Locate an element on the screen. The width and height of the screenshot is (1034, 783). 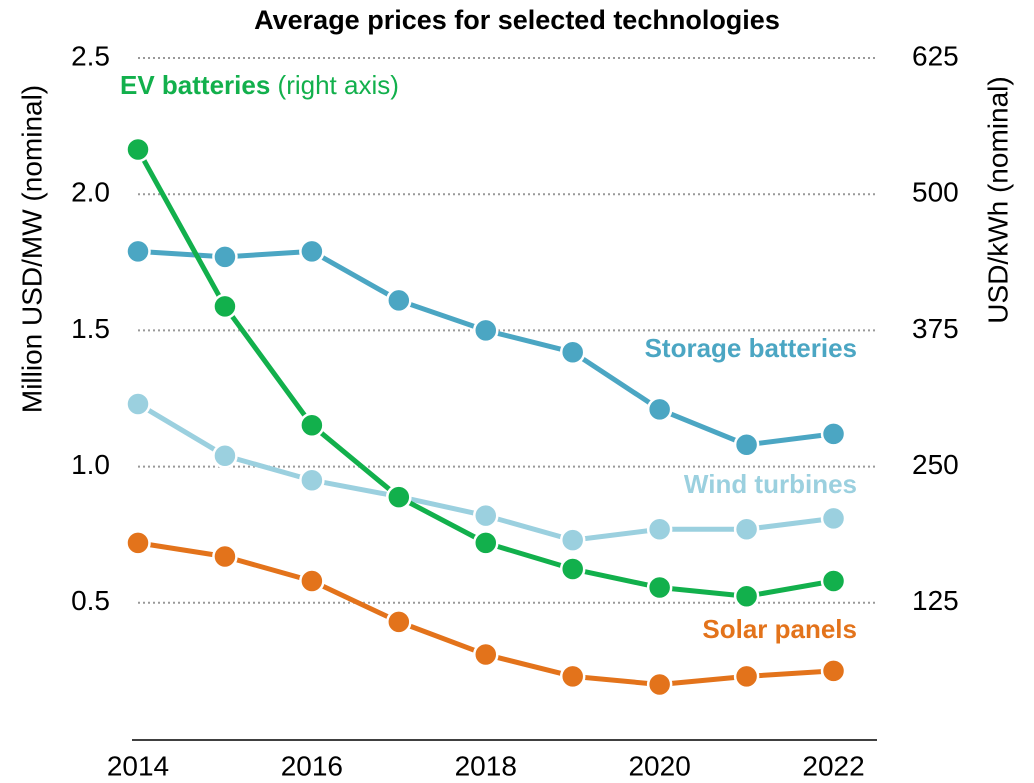
y-tick-label: 1.0 is located at coordinates (90, 464).